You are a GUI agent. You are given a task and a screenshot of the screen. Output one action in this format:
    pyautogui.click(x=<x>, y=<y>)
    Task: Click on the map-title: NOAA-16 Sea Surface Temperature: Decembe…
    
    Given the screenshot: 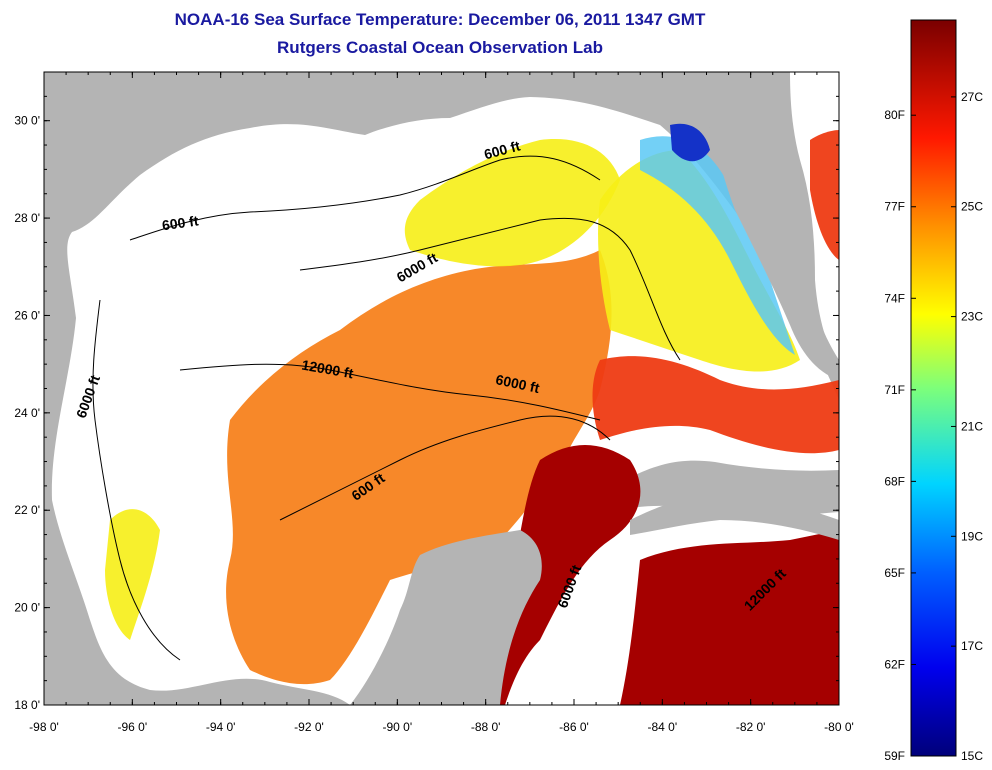 What is the action you would take?
    pyautogui.click(x=440, y=19)
    